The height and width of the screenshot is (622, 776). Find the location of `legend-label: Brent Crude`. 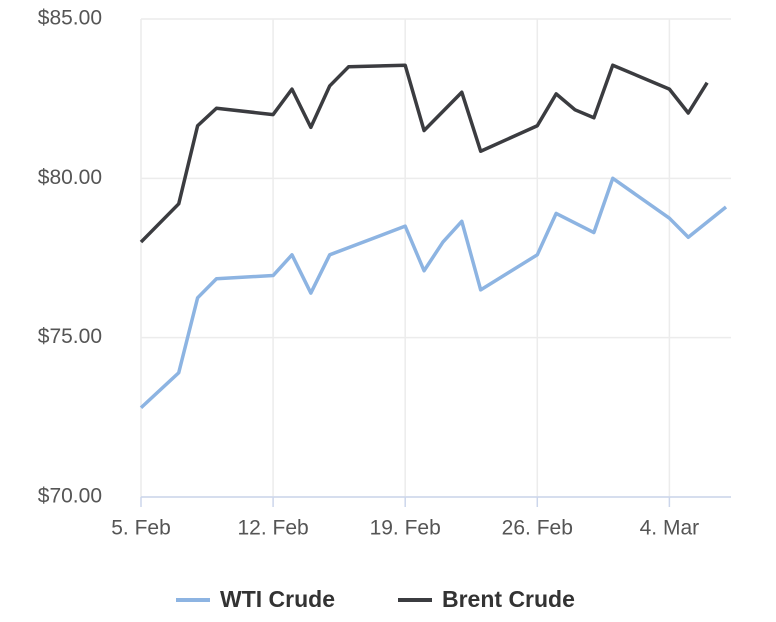

legend-label: Brent Crude is located at coordinates (508, 599).